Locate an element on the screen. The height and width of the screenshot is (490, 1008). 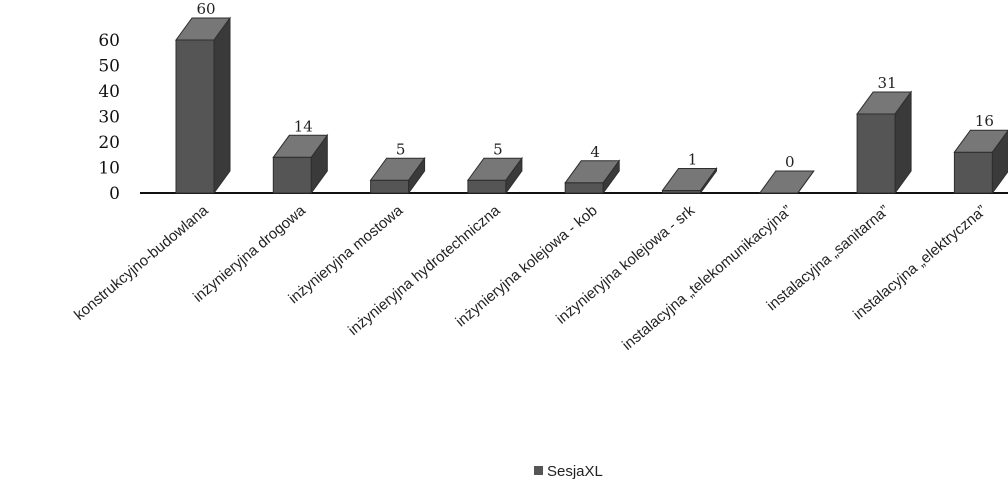
y-tick-label: 20 is located at coordinates (109, 143).